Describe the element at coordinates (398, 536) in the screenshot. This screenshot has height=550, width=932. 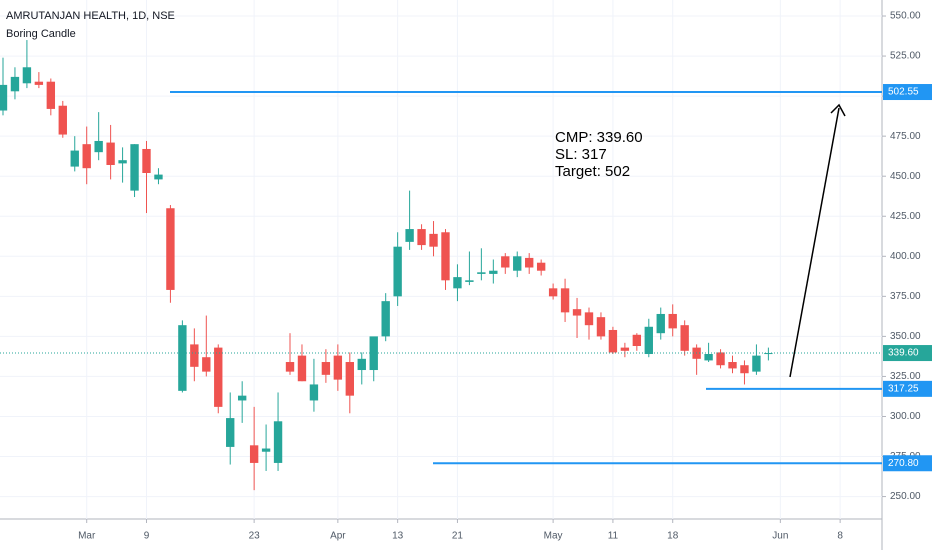
I see `x-tick-label: 13` at that location.